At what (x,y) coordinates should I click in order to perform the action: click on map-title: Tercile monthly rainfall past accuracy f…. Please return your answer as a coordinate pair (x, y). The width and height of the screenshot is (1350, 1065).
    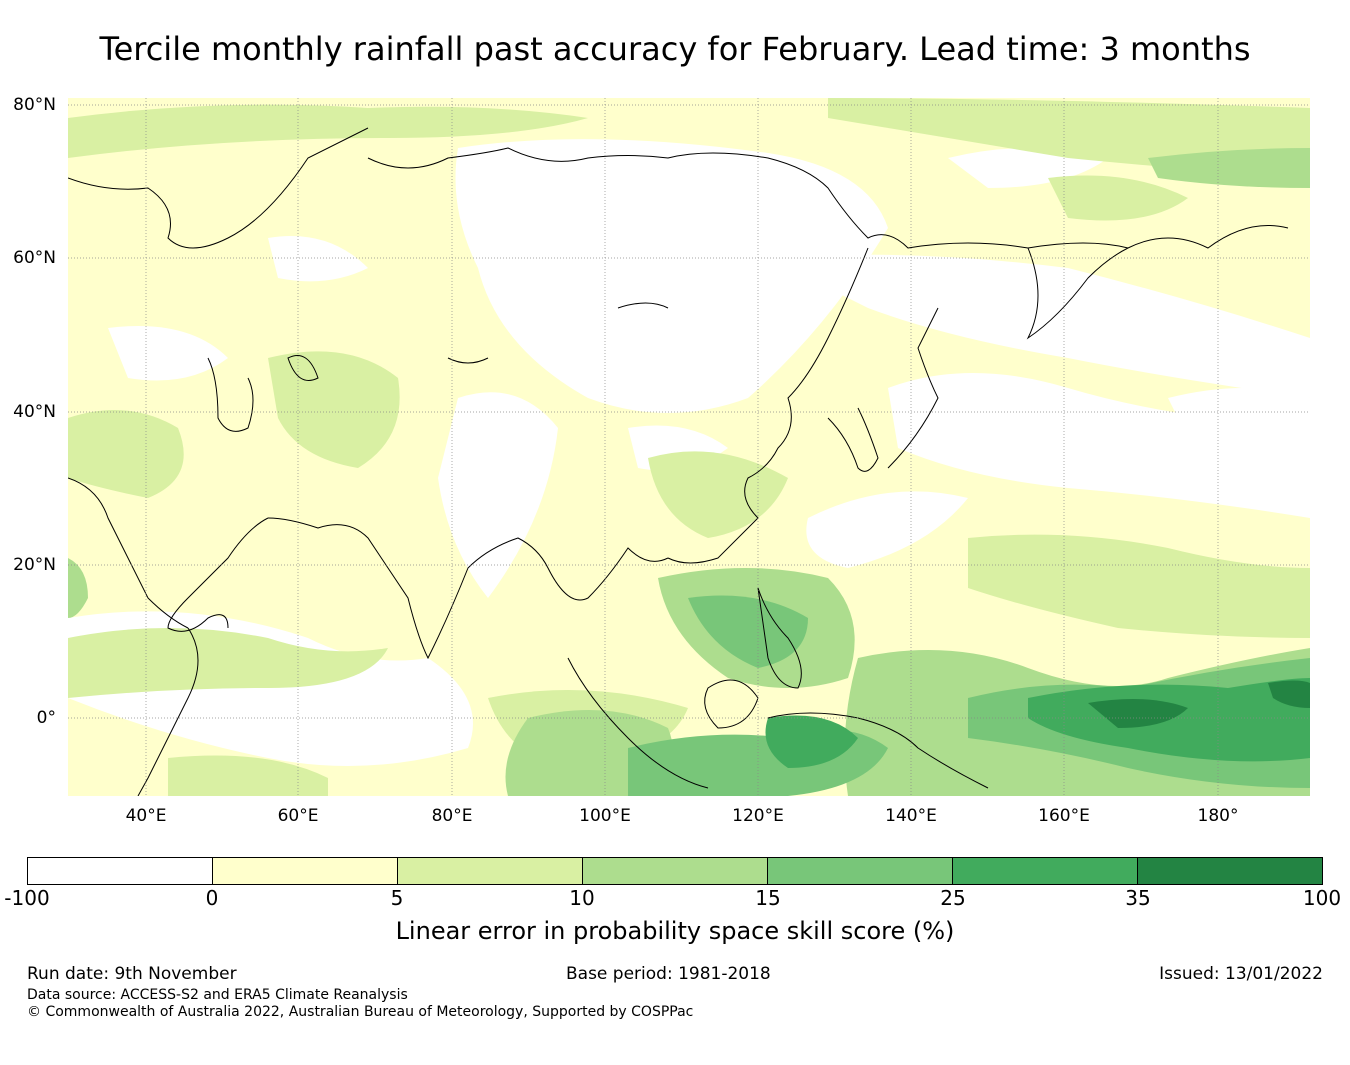
    Looking at the image, I should click on (675, 49).